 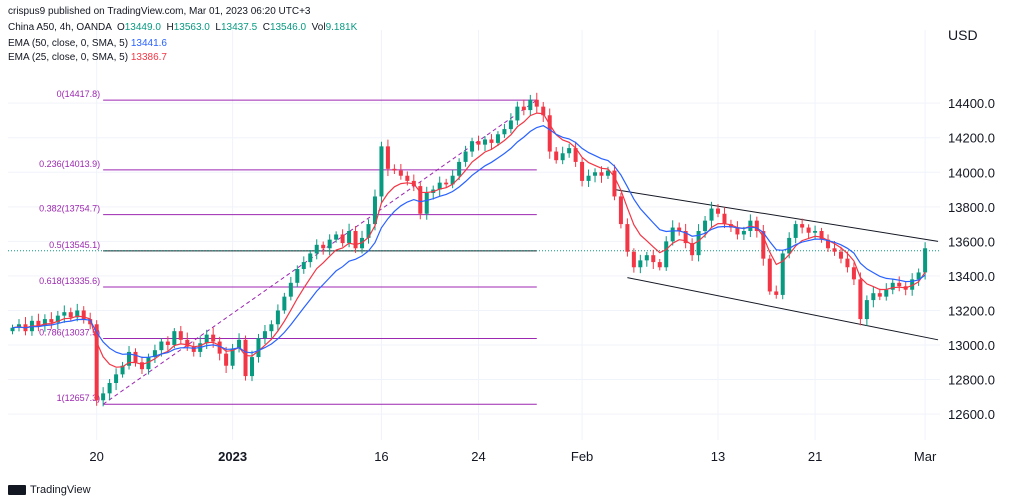 What do you see at coordinates (17, 490) in the screenshot?
I see `tradingview-logo-icon` at bounding box center [17, 490].